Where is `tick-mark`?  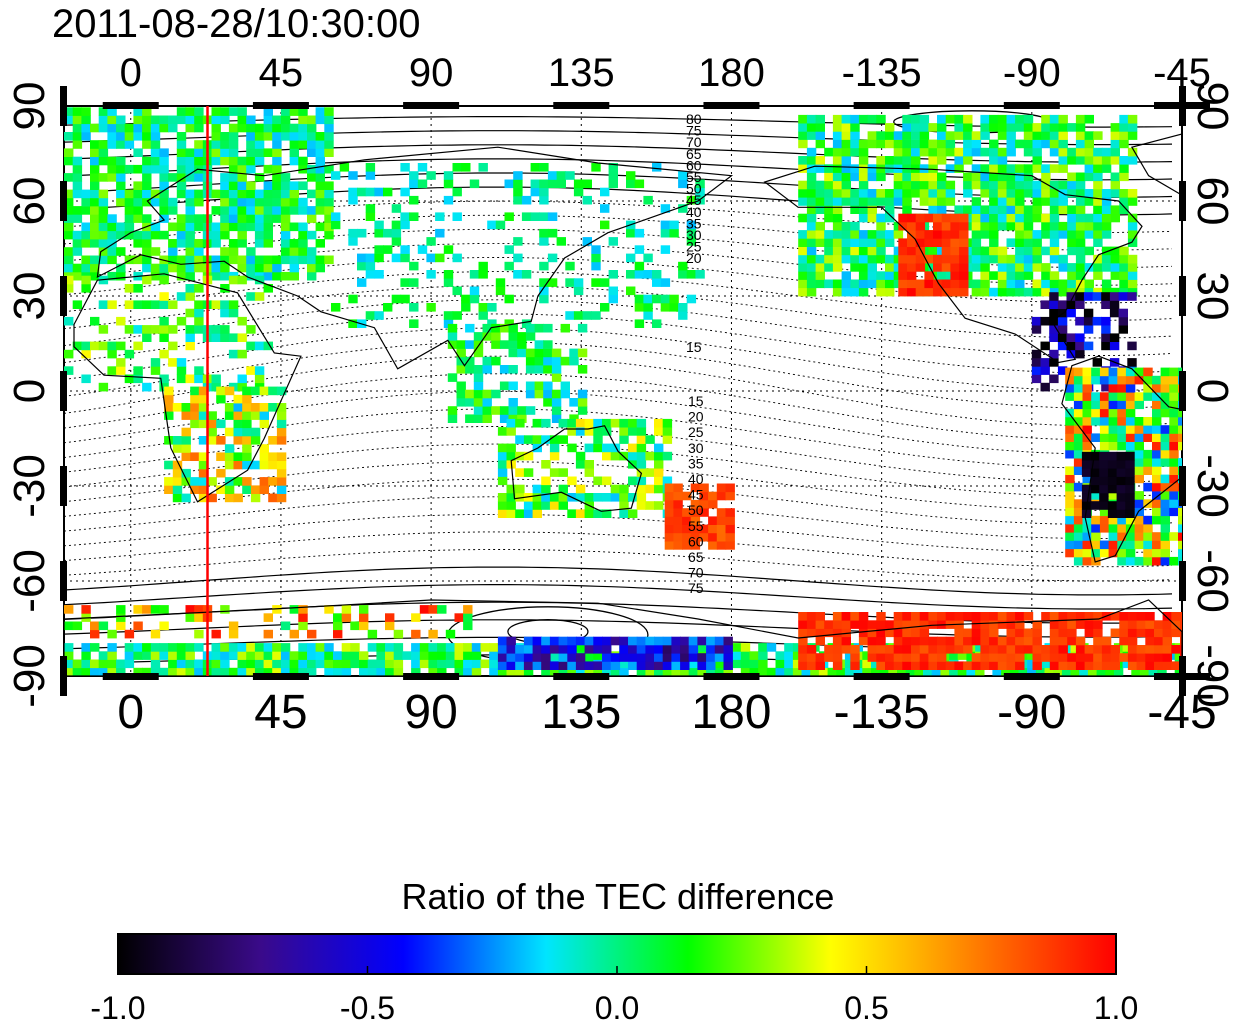
tick-mark is located at coordinates (63, 296).